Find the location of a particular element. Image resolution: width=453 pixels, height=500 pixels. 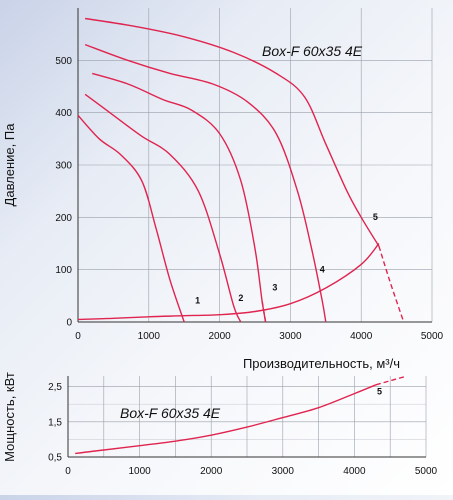

curve-number-label: 2 is located at coordinates (240, 298).